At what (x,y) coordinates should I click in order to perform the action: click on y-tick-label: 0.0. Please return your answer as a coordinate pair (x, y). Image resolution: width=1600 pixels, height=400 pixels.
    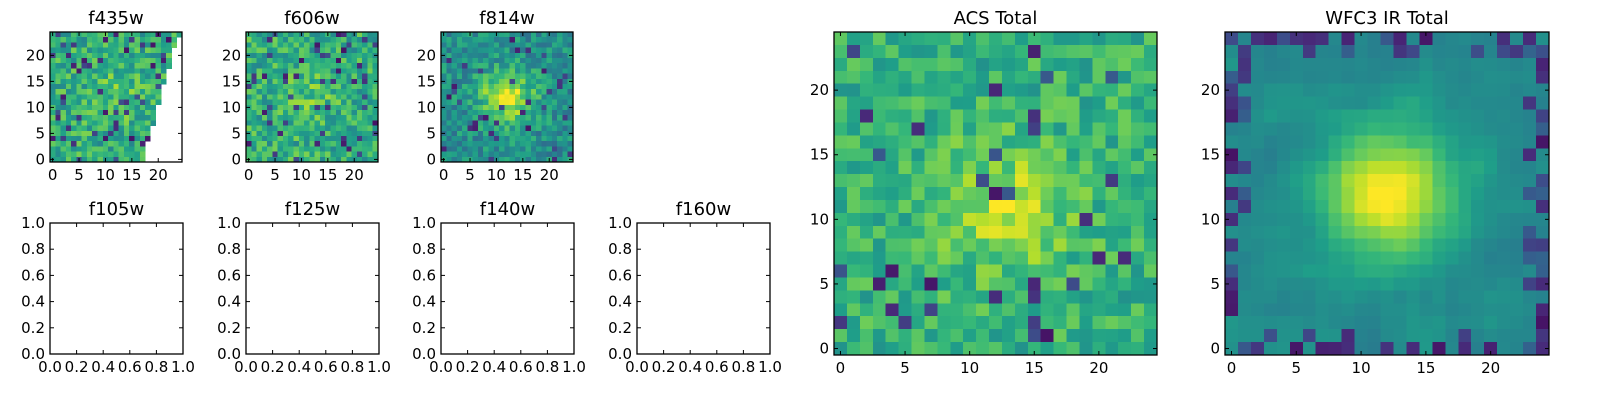
    Looking at the image, I should click on (33, 354).